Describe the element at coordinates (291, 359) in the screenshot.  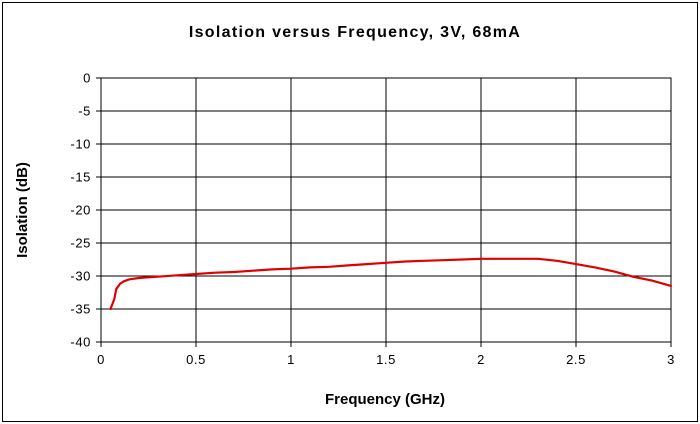
I see `x-tick-label: 1` at that location.